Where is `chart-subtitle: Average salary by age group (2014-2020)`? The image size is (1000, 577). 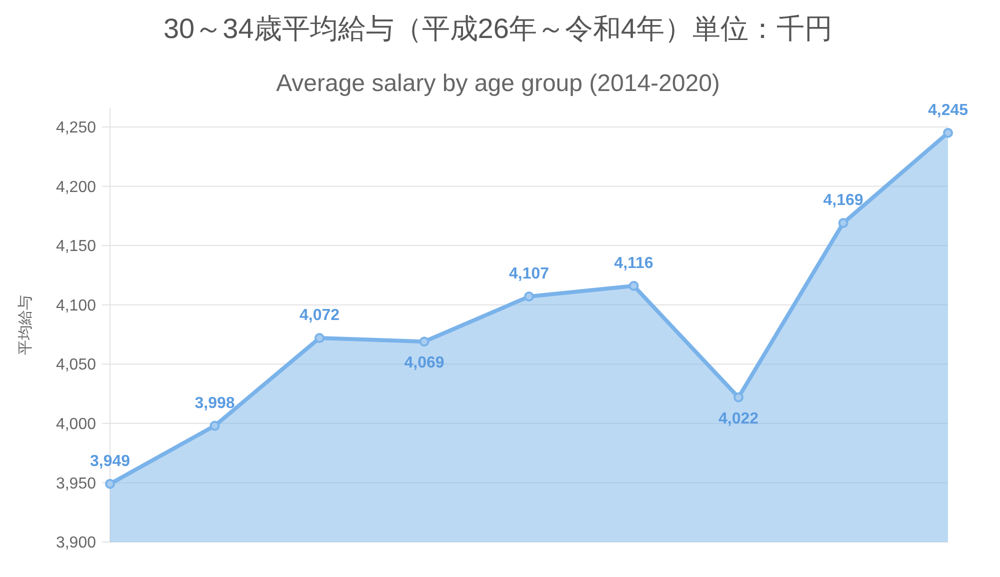 chart-subtitle: Average salary by age group (2014-2020) is located at coordinates (498, 83).